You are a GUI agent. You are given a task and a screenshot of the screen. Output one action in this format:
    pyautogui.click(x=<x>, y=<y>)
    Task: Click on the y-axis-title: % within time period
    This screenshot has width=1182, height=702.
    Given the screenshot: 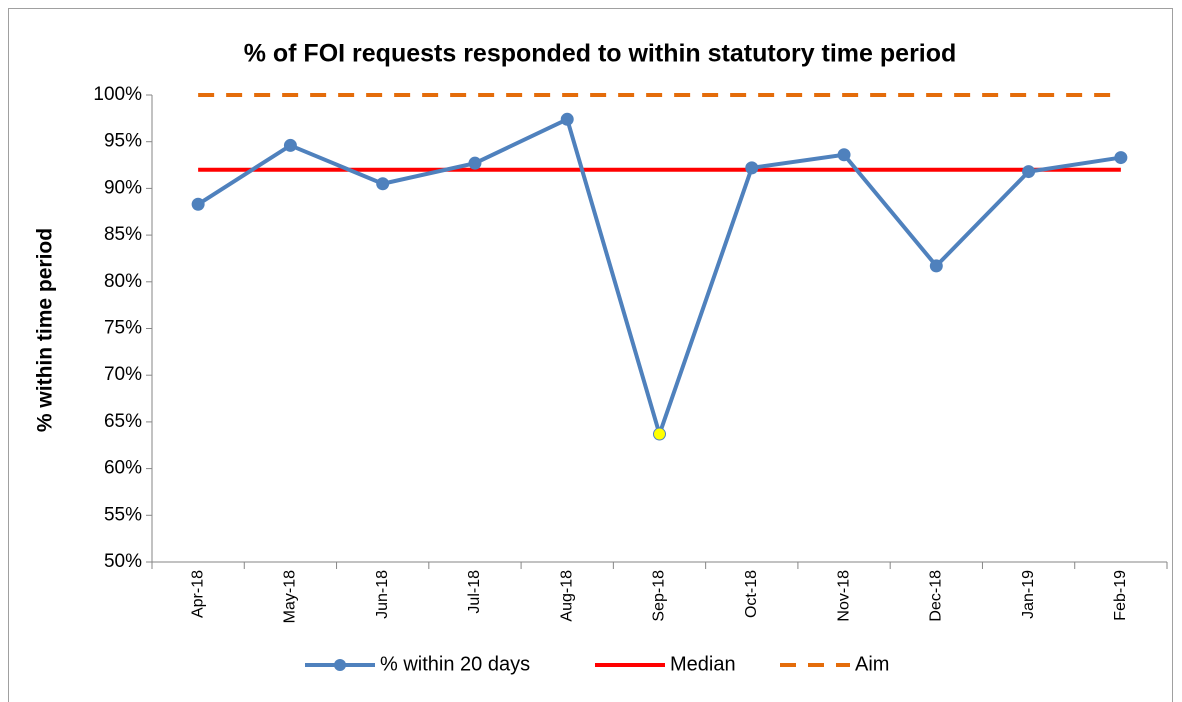 What is the action you would take?
    pyautogui.click(x=45, y=330)
    